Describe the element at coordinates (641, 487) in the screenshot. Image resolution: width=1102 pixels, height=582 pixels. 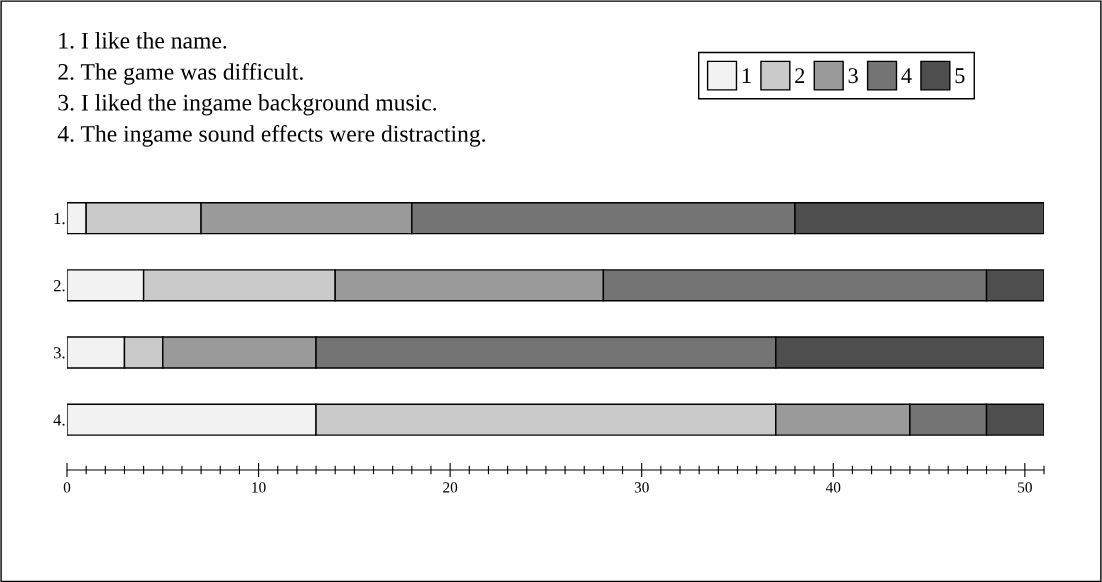
I see `x-tick-label: 30` at that location.